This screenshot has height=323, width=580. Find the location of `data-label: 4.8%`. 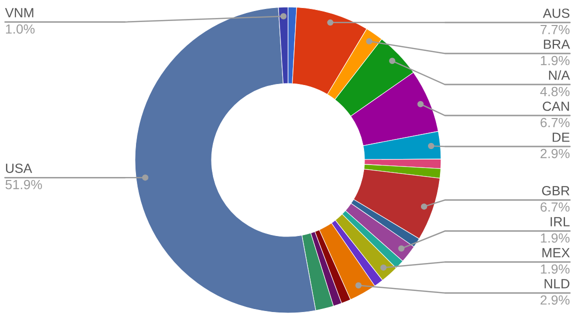

data-label: 4.8% is located at coordinates (555, 91).